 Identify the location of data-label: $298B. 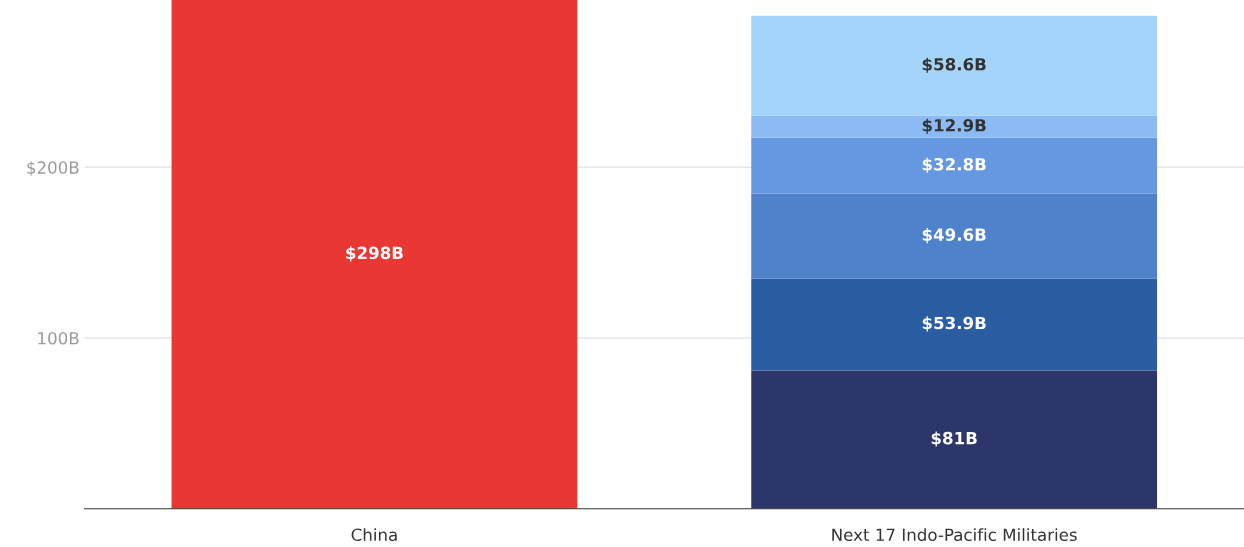
(374, 254).